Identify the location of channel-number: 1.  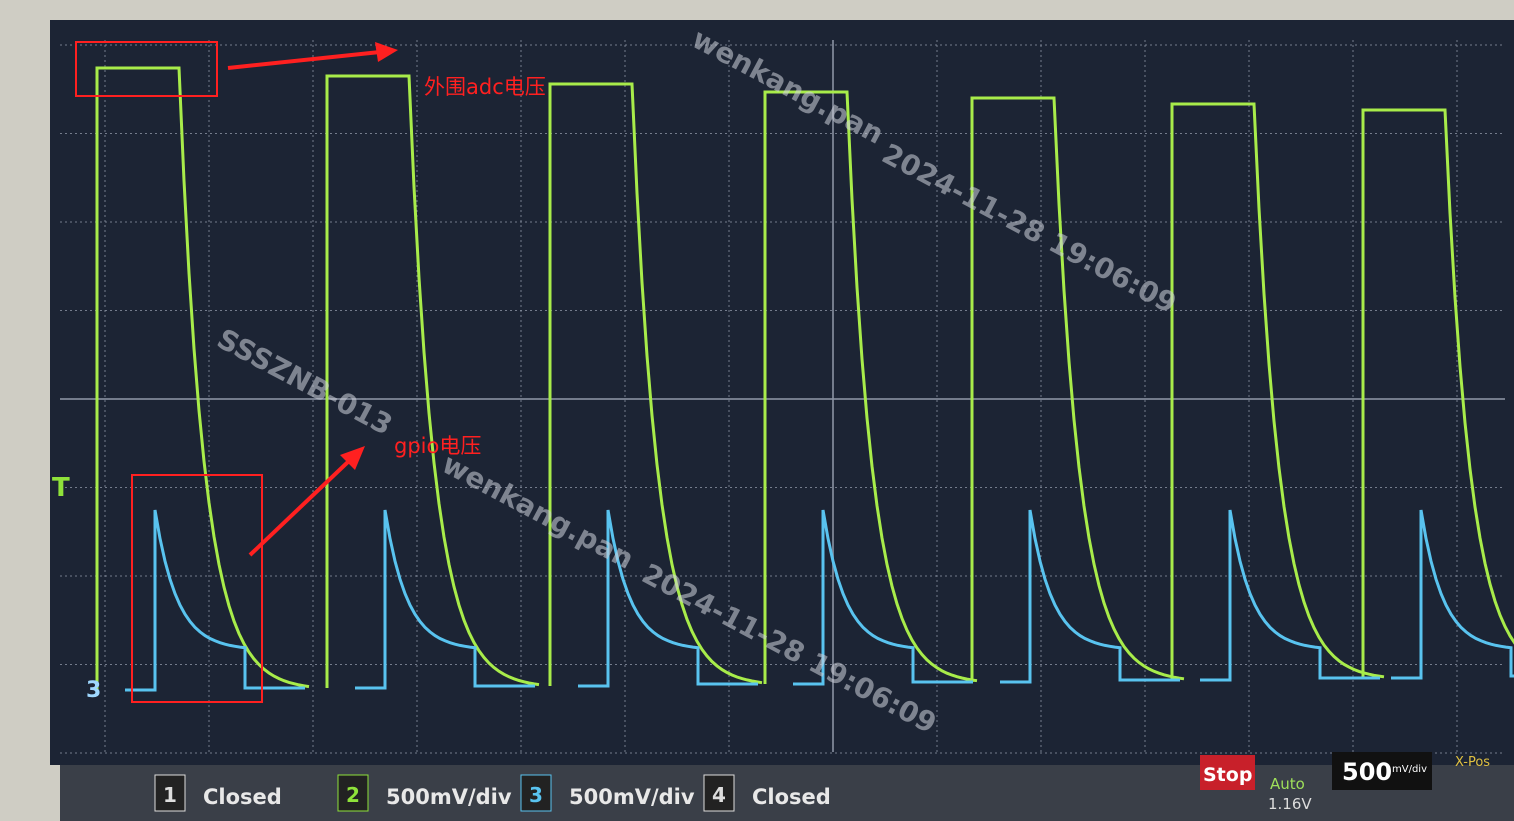
(170, 795).